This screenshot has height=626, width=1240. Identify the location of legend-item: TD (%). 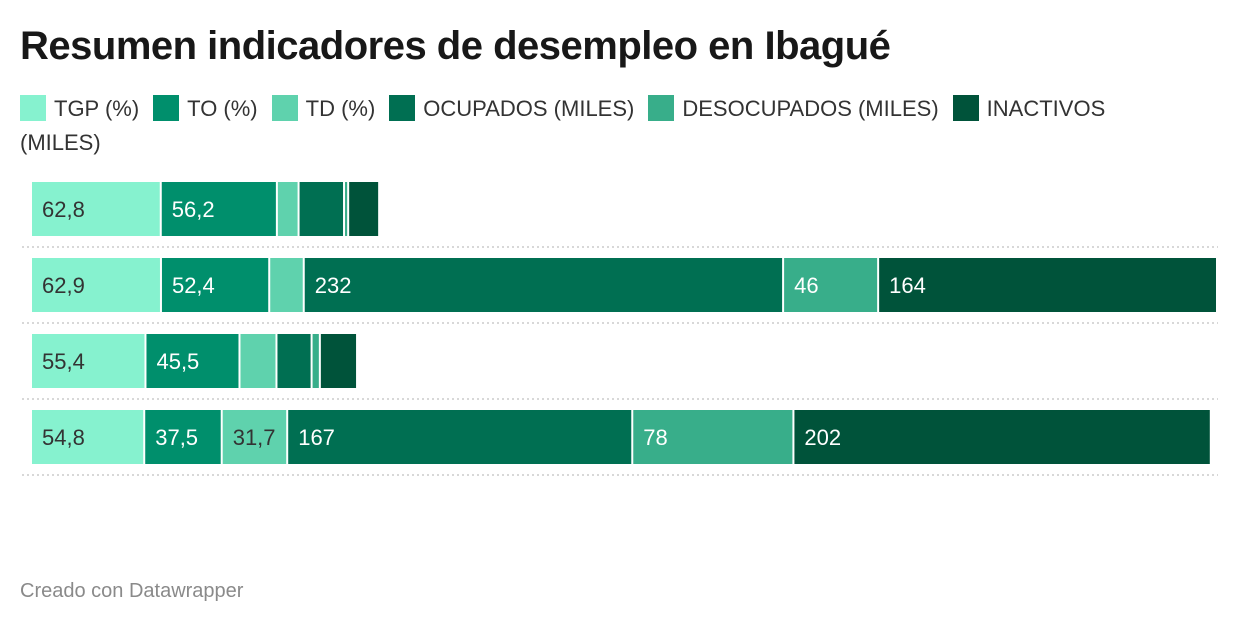
(323, 108).